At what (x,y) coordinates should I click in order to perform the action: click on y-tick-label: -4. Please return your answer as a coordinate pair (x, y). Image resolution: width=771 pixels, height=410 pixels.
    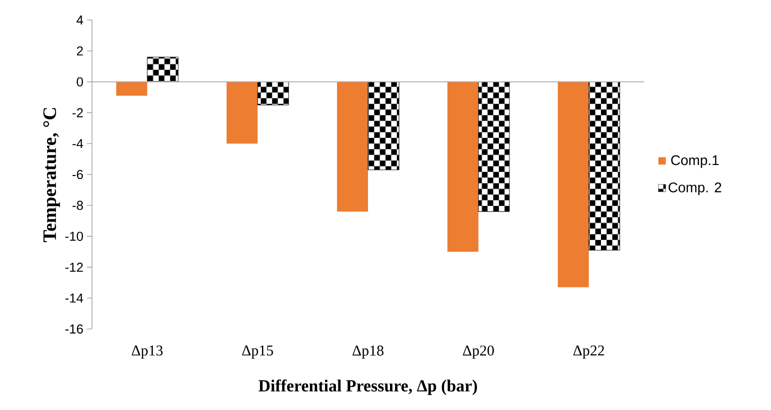
    Looking at the image, I should click on (78, 143).